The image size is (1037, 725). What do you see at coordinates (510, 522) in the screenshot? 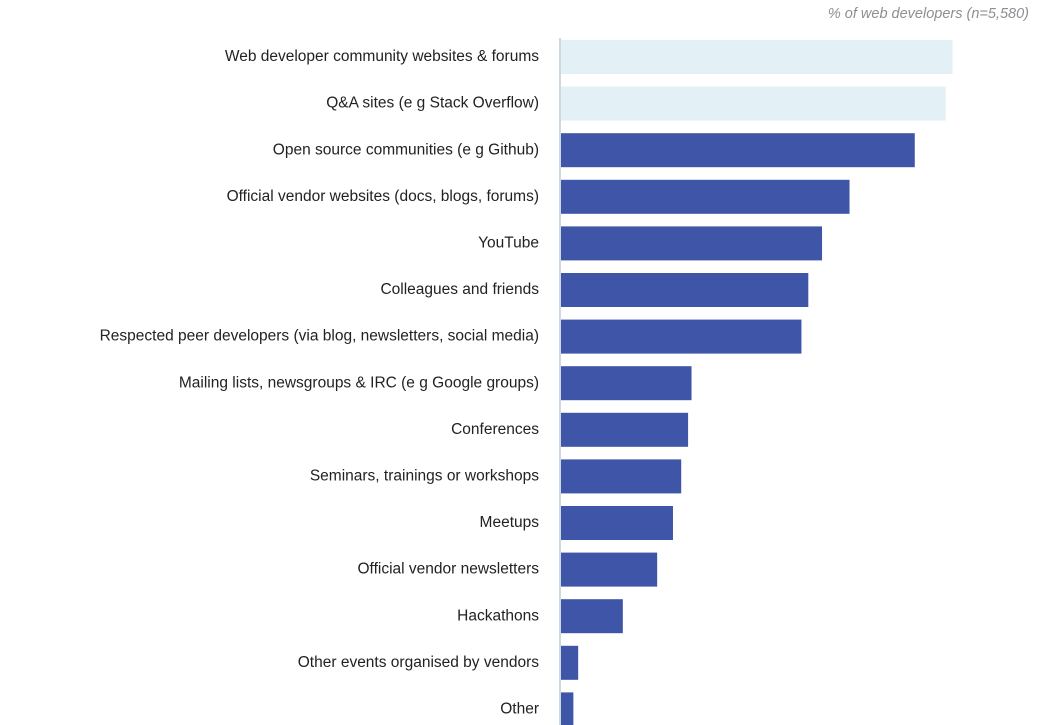
I see `category-label: Meetups` at bounding box center [510, 522].